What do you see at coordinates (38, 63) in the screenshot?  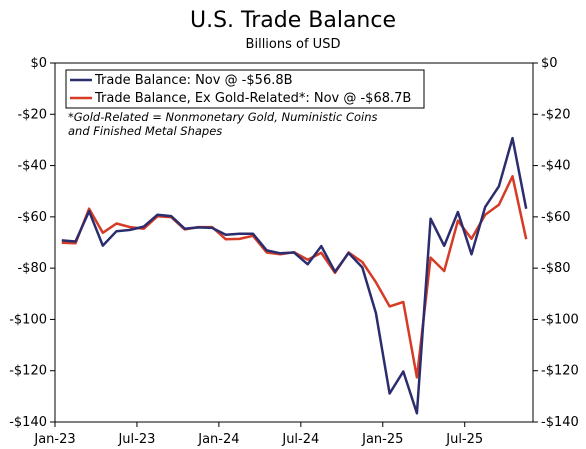 I see `y-tick-label-left: $0` at bounding box center [38, 63].